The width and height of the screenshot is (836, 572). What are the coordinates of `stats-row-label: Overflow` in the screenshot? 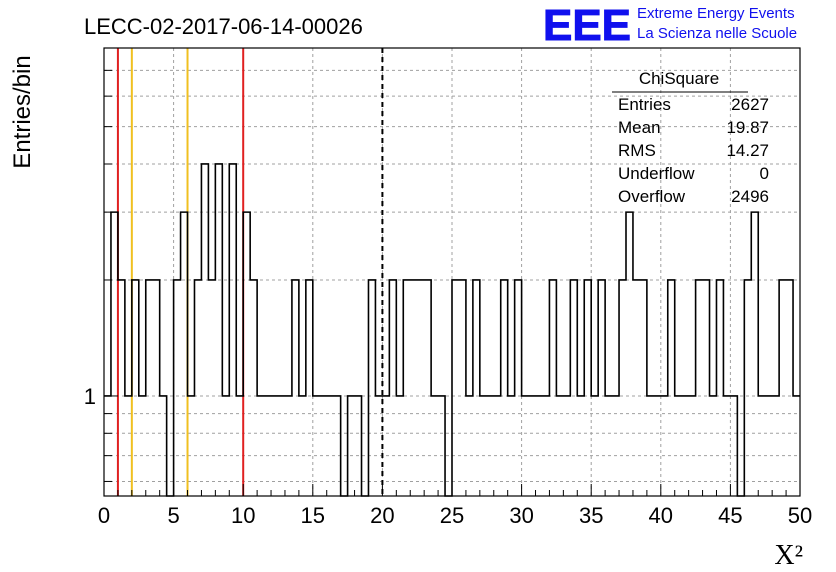 It's located at (652, 196).